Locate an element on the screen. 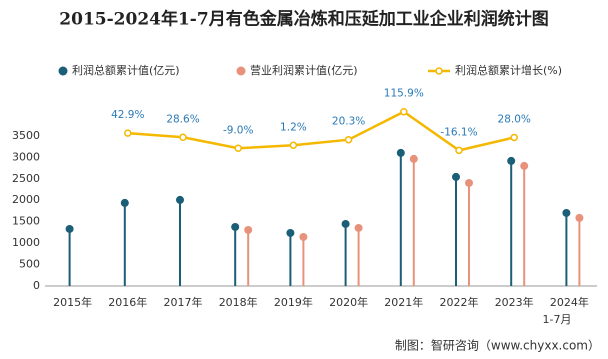  x-tick-label: 2016年 is located at coordinates (127, 302).